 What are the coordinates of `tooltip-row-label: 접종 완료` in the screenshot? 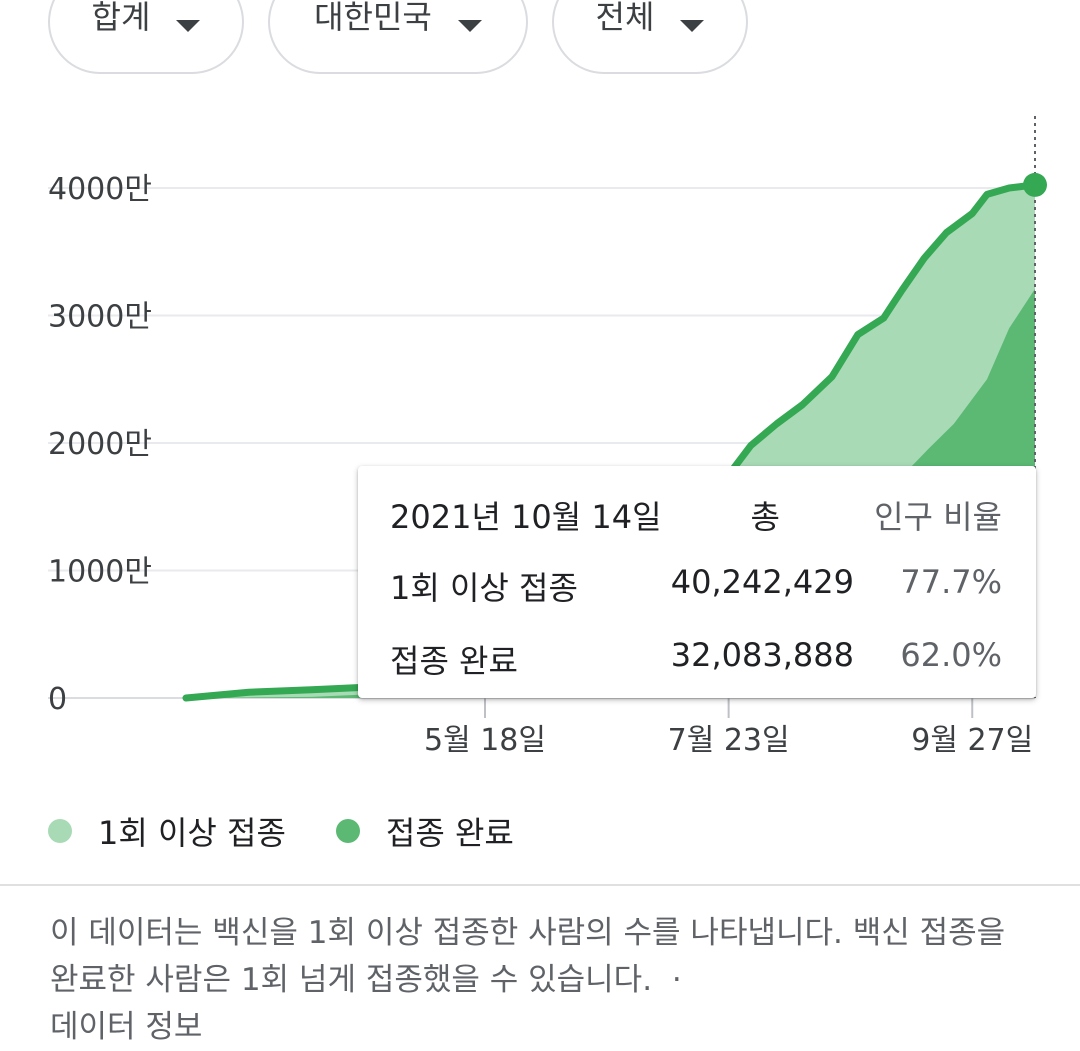 It's located at (454, 661).